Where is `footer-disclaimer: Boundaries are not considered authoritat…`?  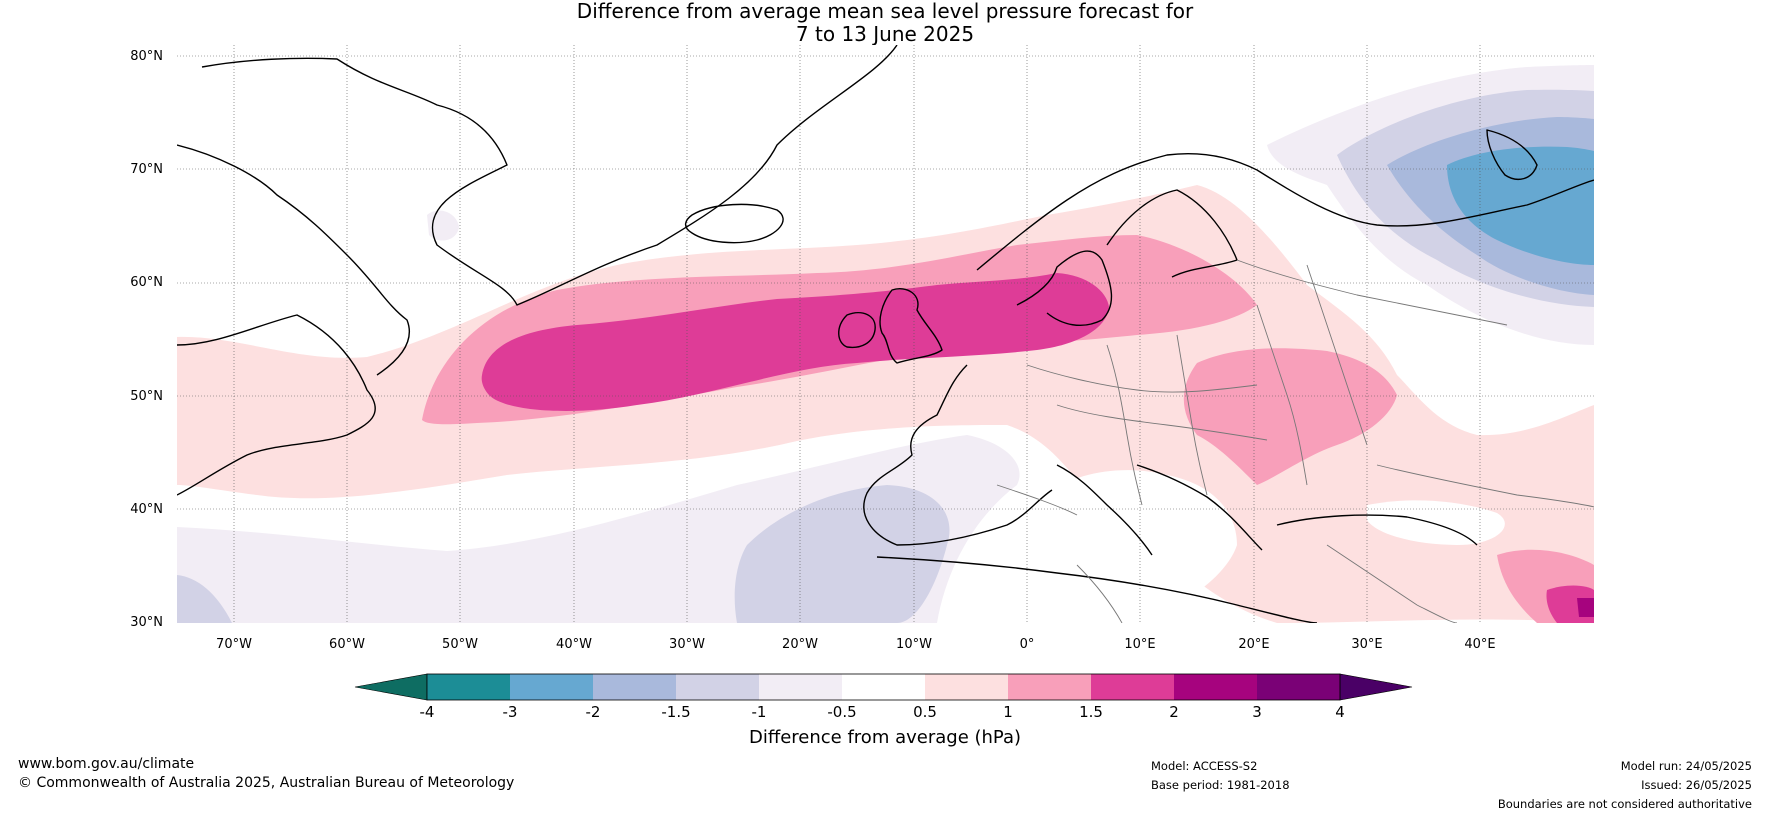 footer-disclaimer: Boundaries are not considered authoritat… is located at coordinates (1624, 804).